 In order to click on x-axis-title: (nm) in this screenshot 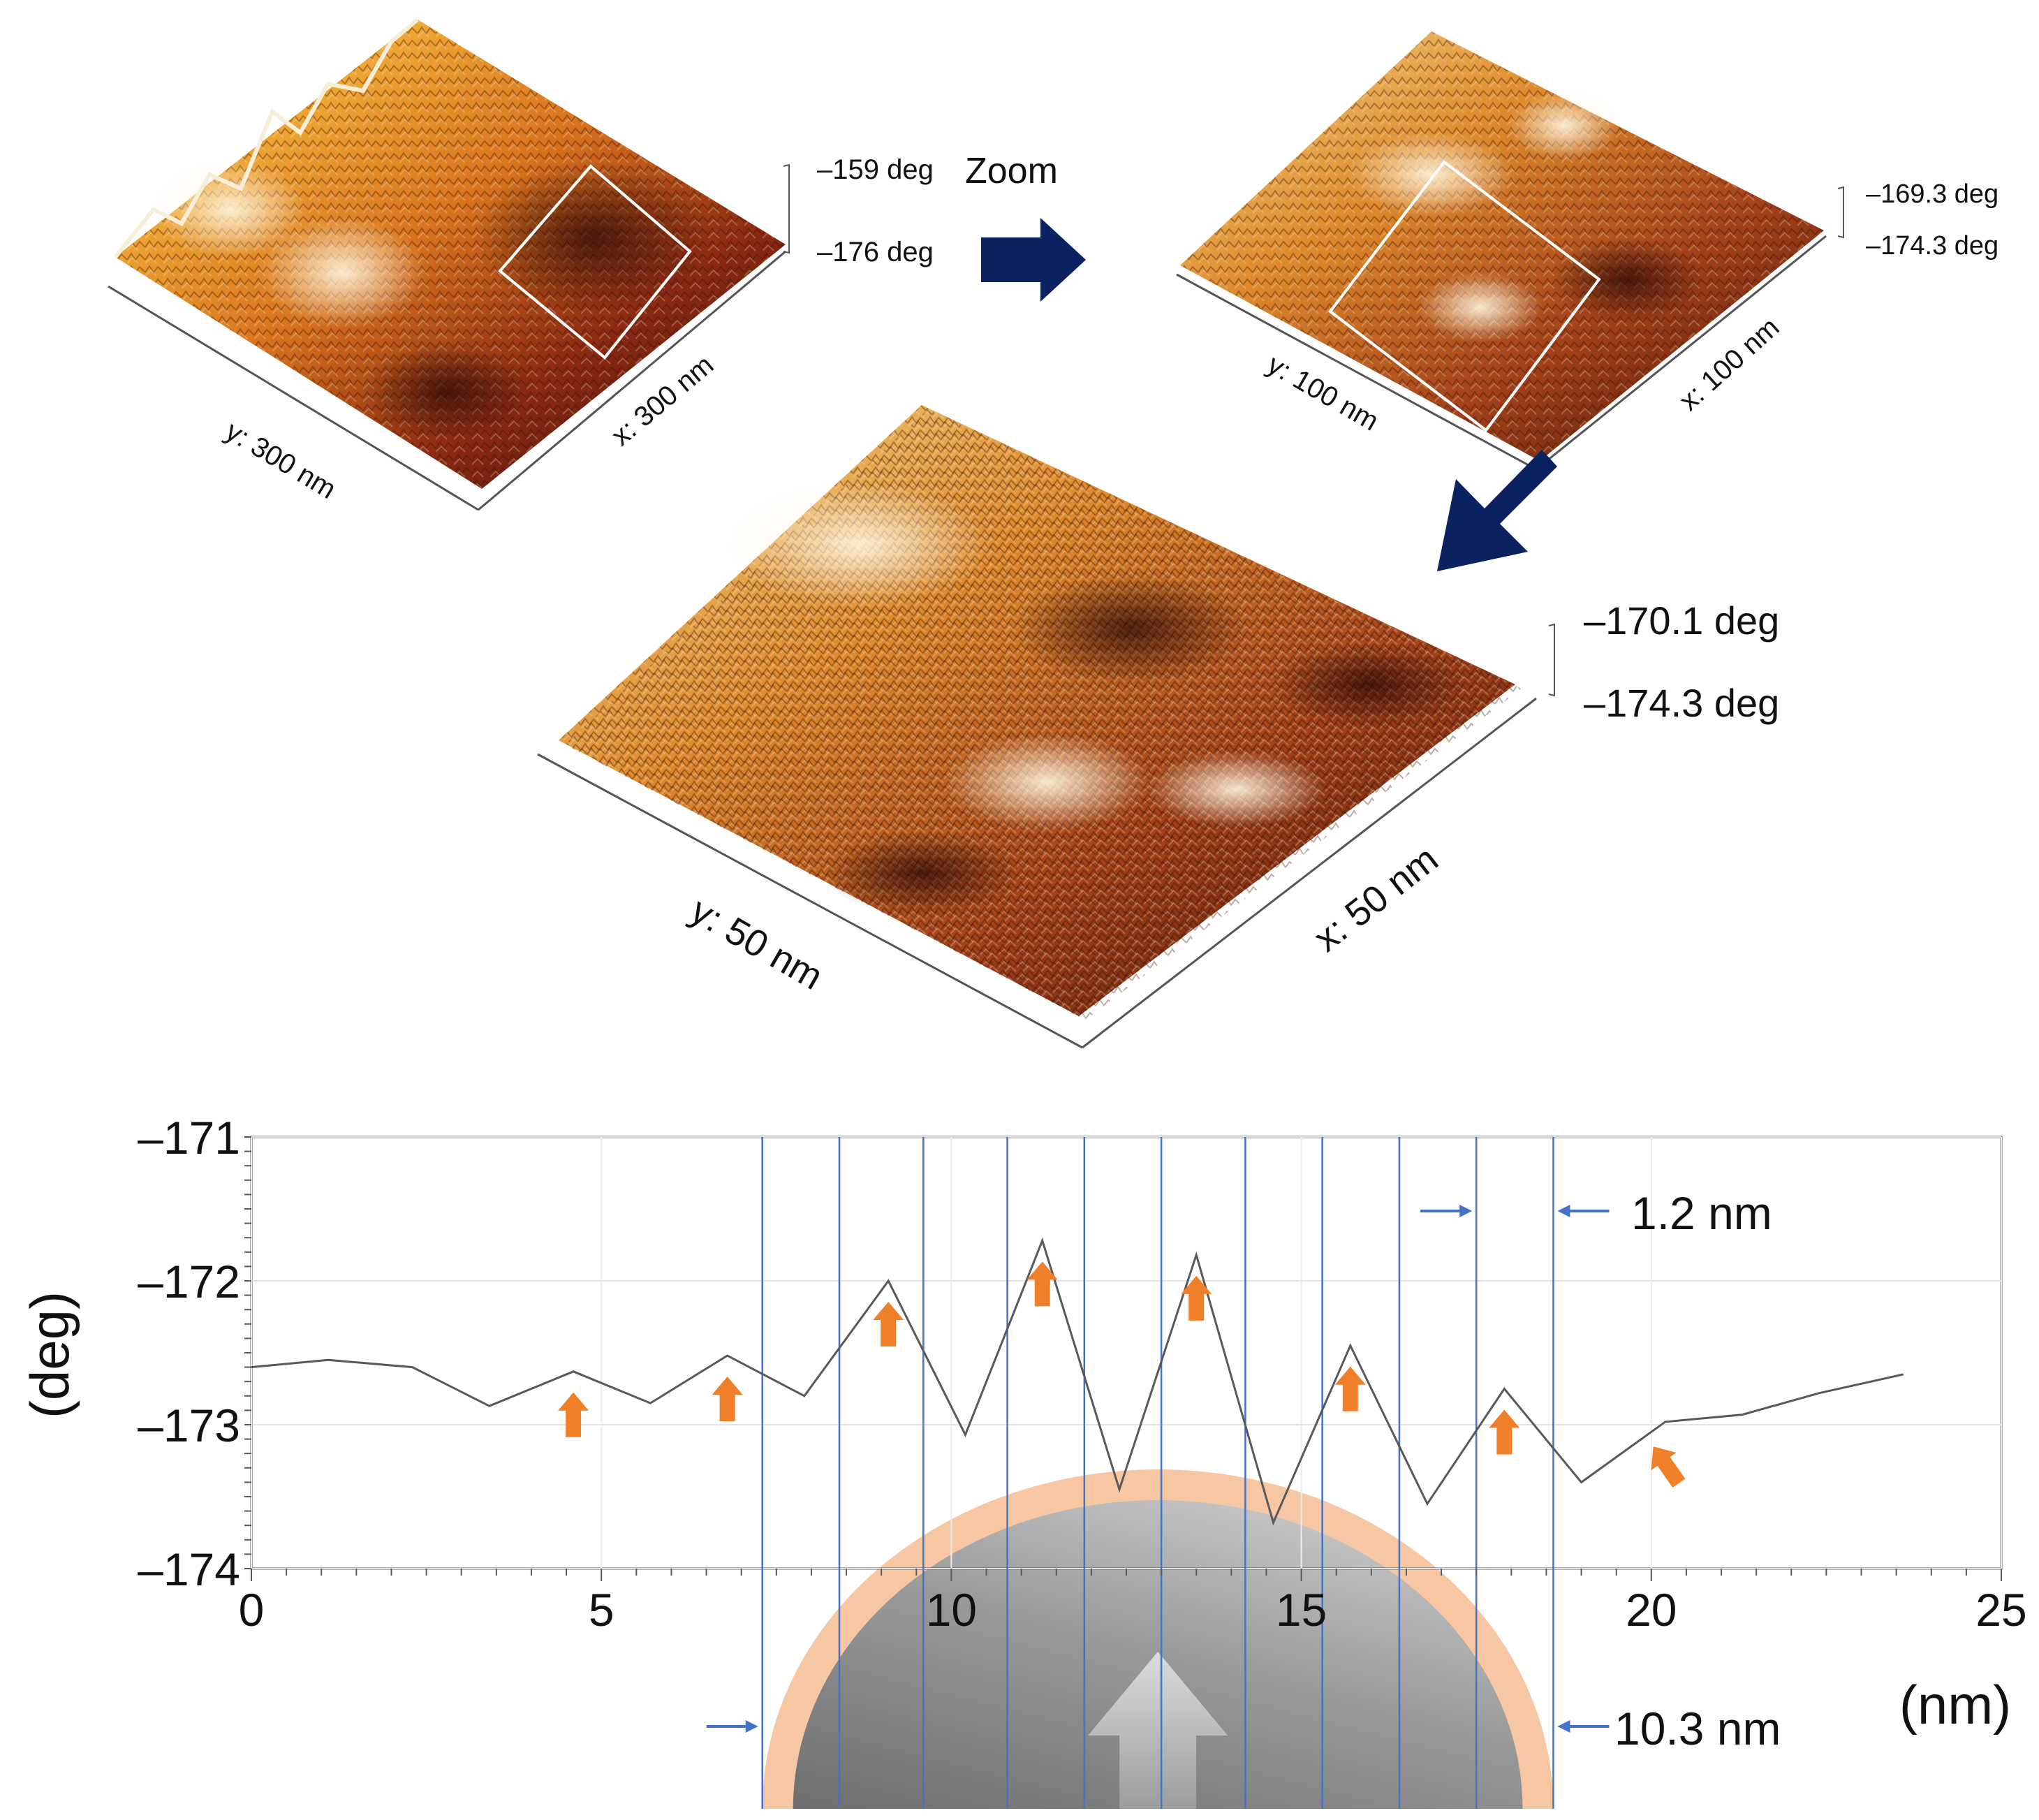, I will do `click(1955, 1705)`.